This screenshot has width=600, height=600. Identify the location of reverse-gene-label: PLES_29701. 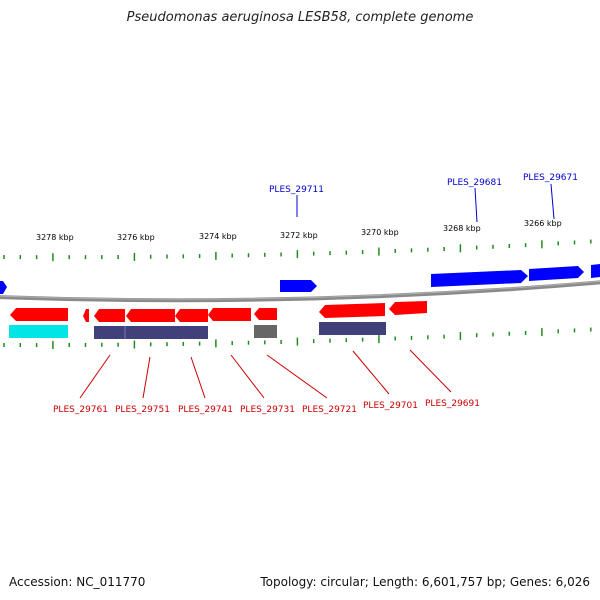
(390, 406).